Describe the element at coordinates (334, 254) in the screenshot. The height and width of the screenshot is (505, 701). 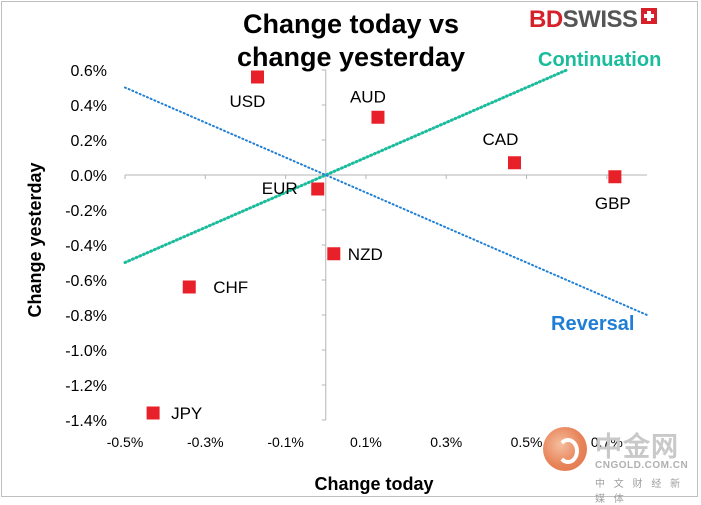
I see `point-nzd` at that location.